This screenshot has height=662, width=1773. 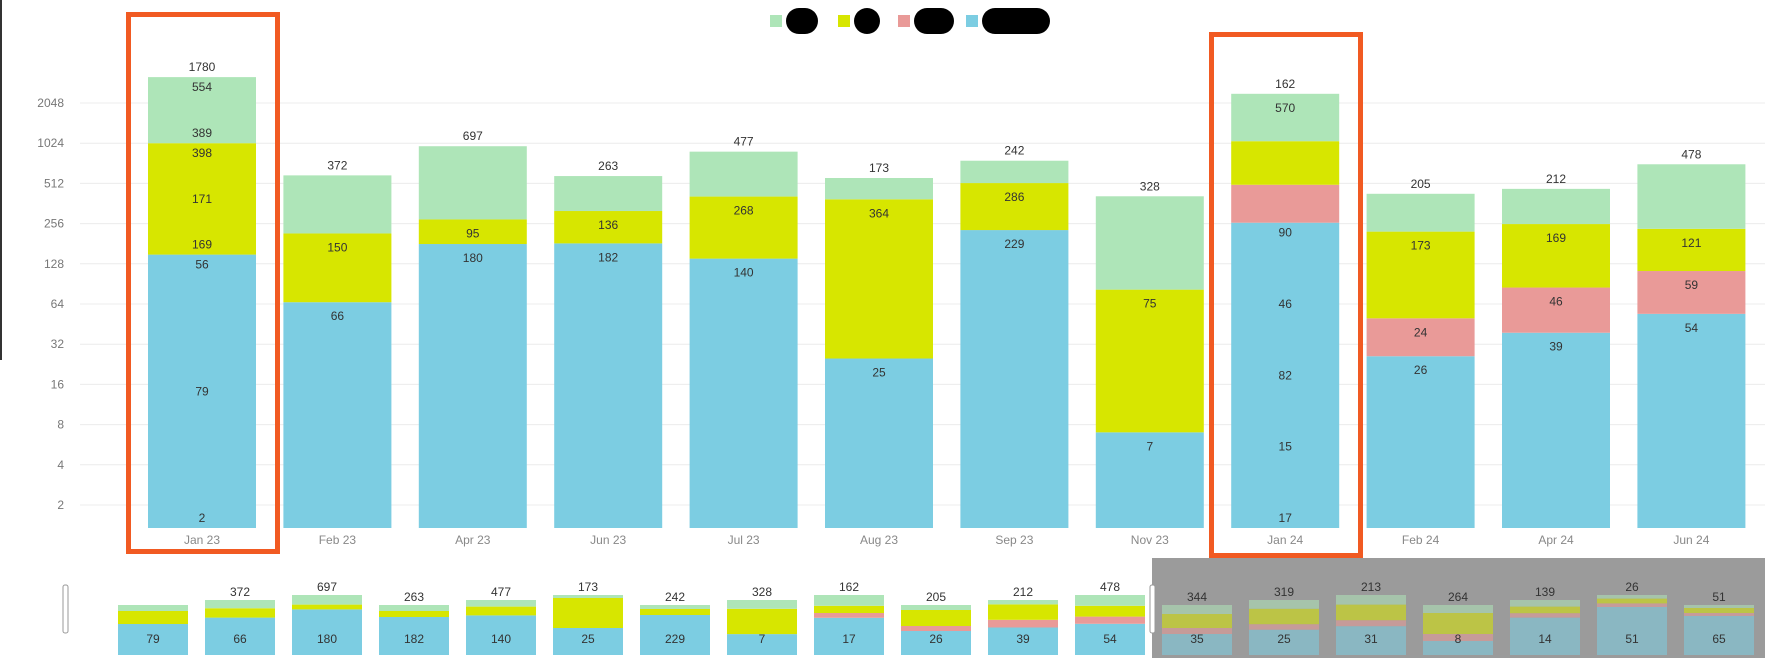 I want to click on y-tick-label: 2048, so click(x=50, y=103).